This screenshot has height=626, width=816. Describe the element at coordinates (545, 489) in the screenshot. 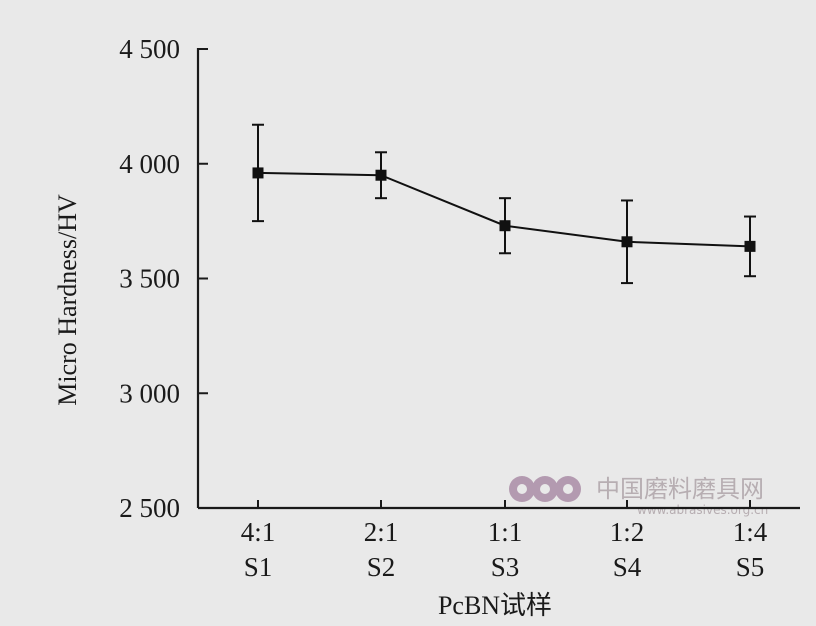

I see `watermark-logo-icon` at that location.